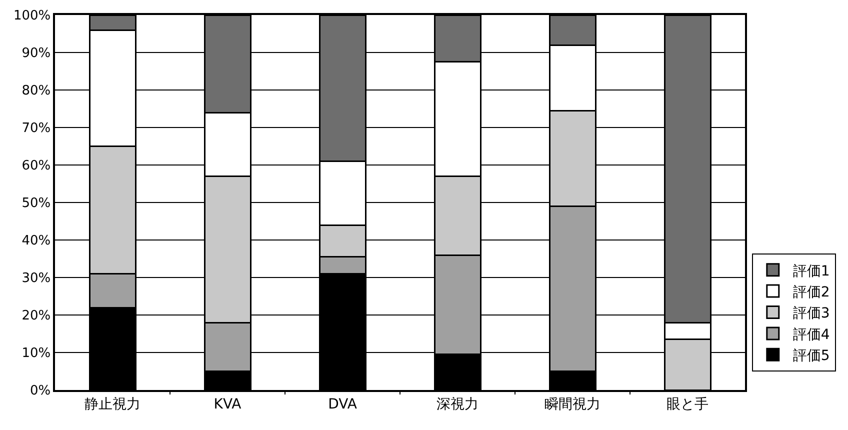  Describe the element at coordinates (36, 278) in the screenshot. I see `y-tick-label: 30%` at that location.